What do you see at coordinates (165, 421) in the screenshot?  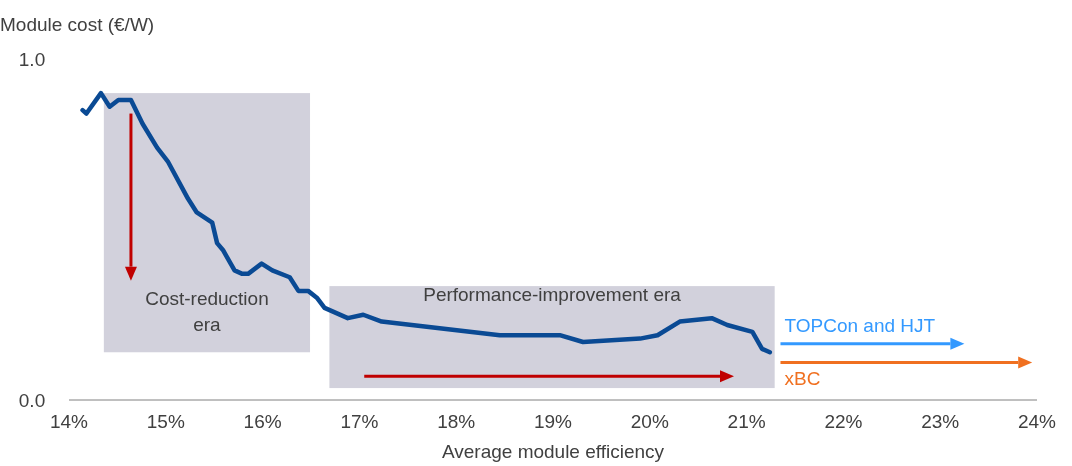 I see `x-tick-label: 15%` at bounding box center [165, 421].